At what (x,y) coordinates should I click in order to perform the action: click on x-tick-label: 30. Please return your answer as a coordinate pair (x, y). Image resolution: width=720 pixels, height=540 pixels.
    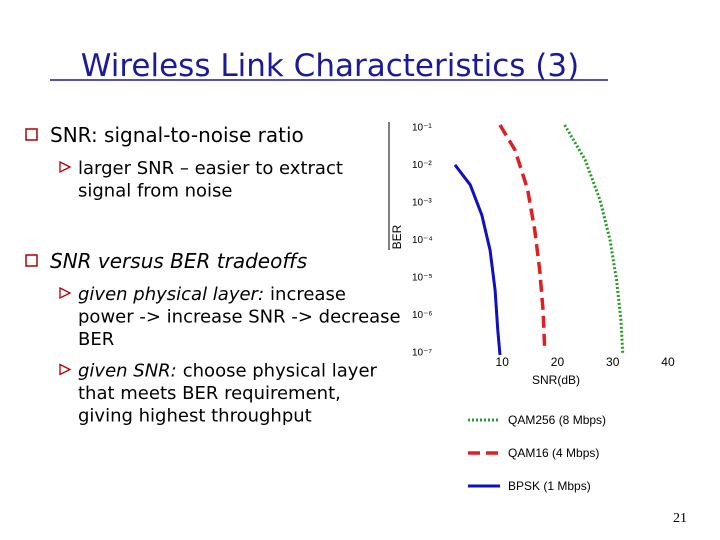
    Looking at the image, I should click on (613, 362).